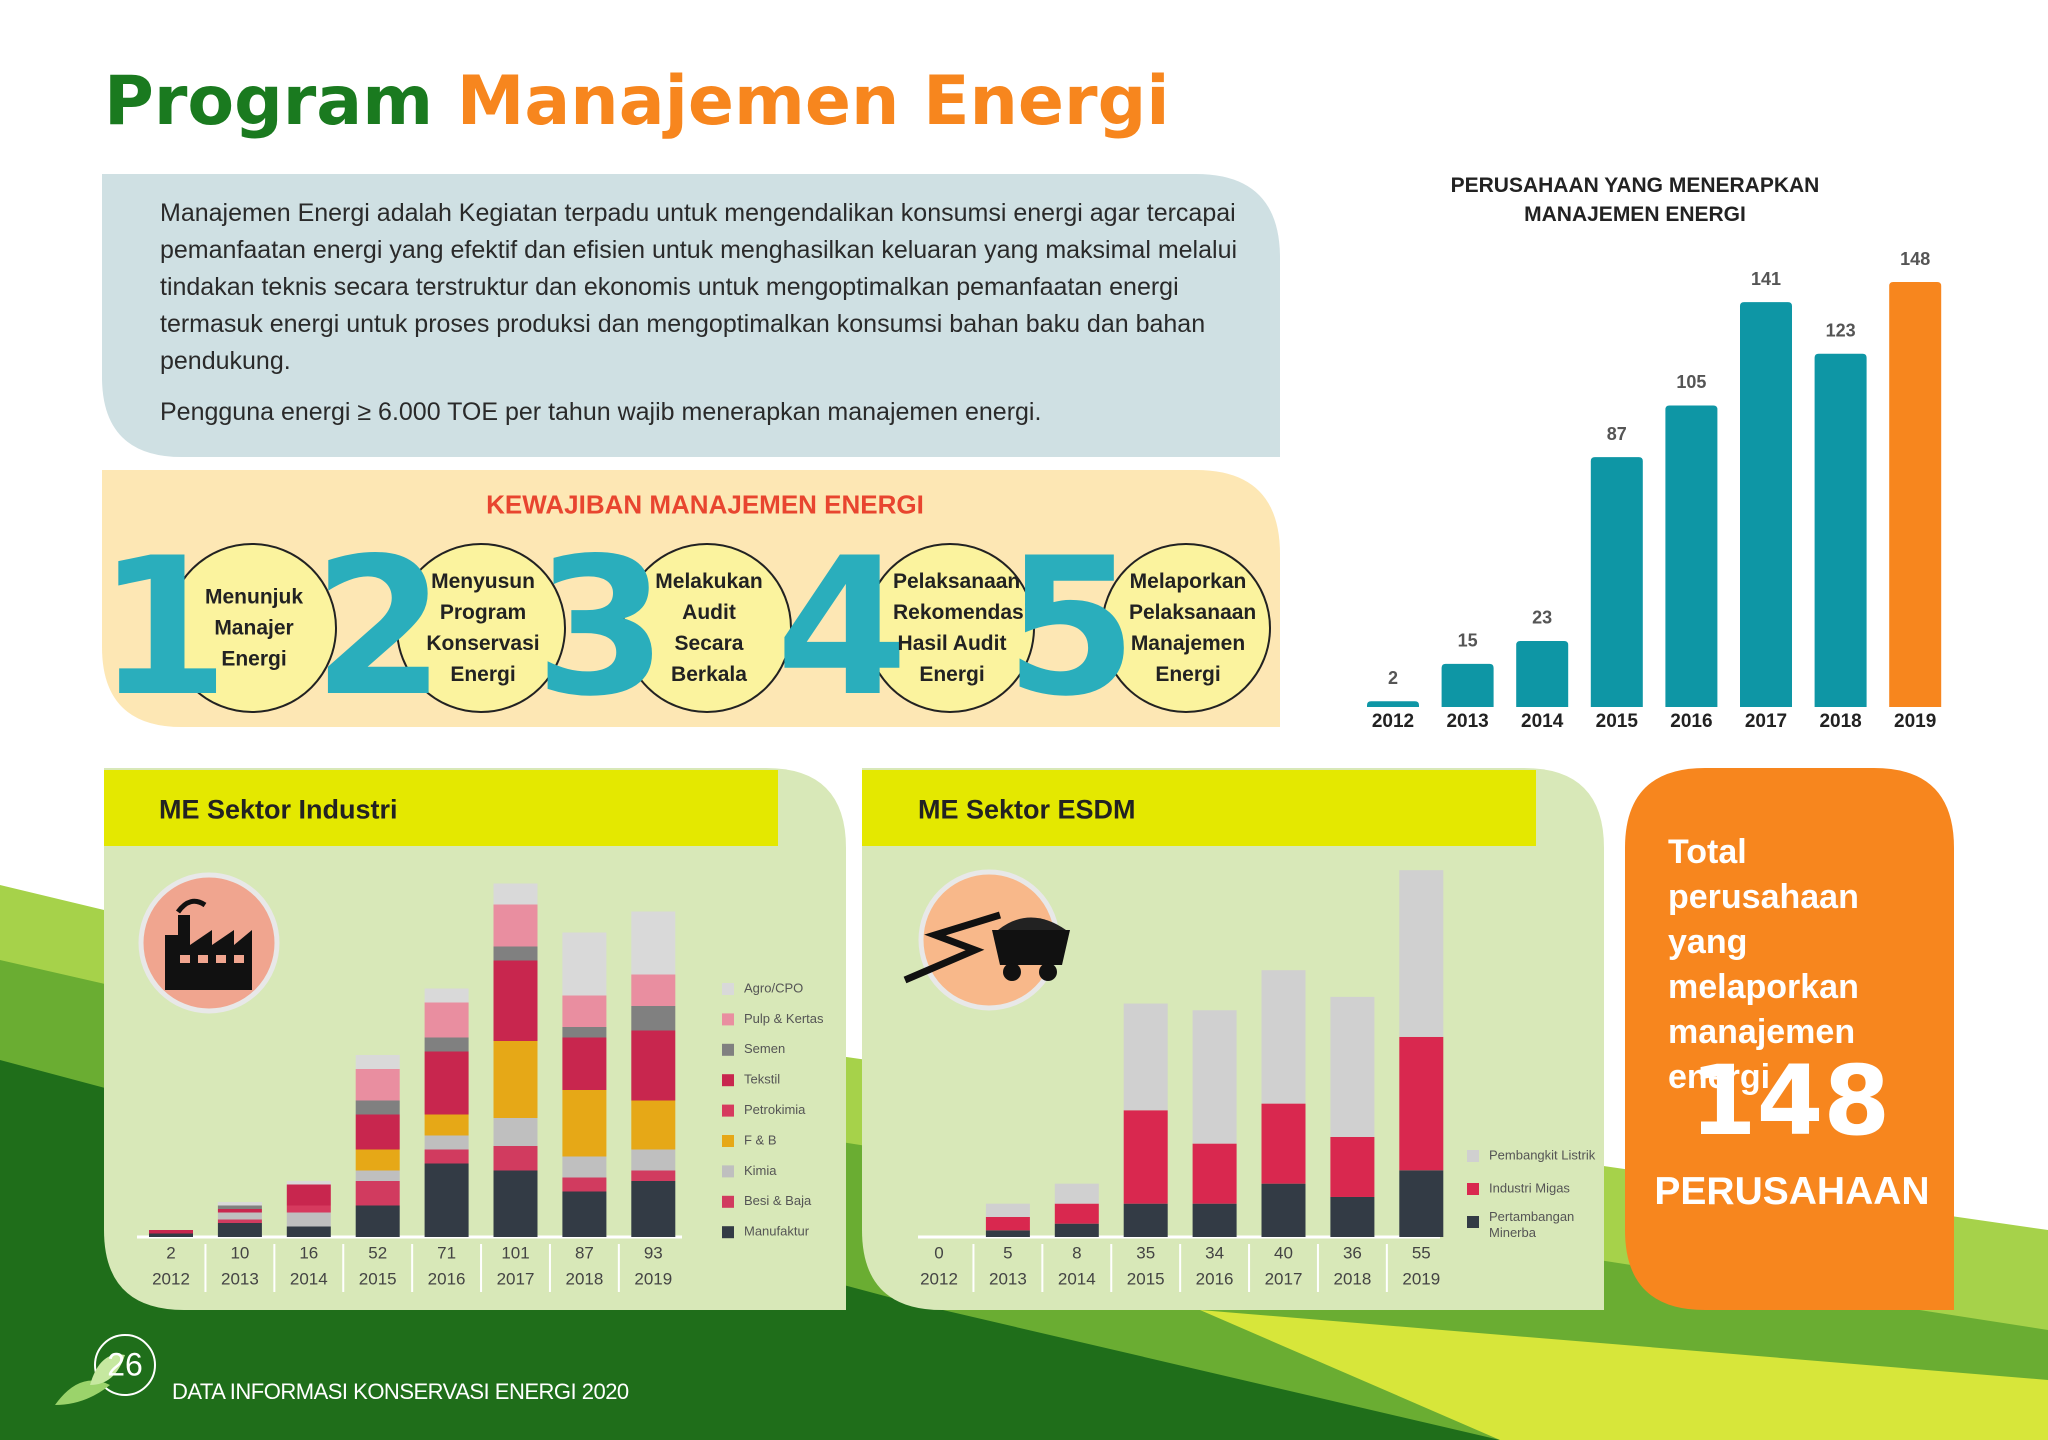 This screenshot has height=1440, width=2048. Describe the element at coordinates (1789, 1039) in the screenshot. I see `total-box` at that location.